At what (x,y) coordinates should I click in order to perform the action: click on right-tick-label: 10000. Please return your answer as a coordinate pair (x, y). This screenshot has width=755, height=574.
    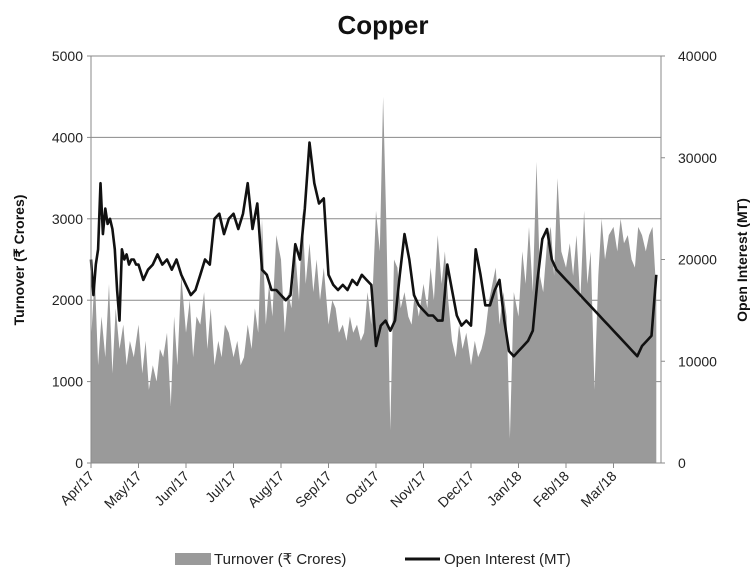
    Looking at the image, I should click on (697, 361).